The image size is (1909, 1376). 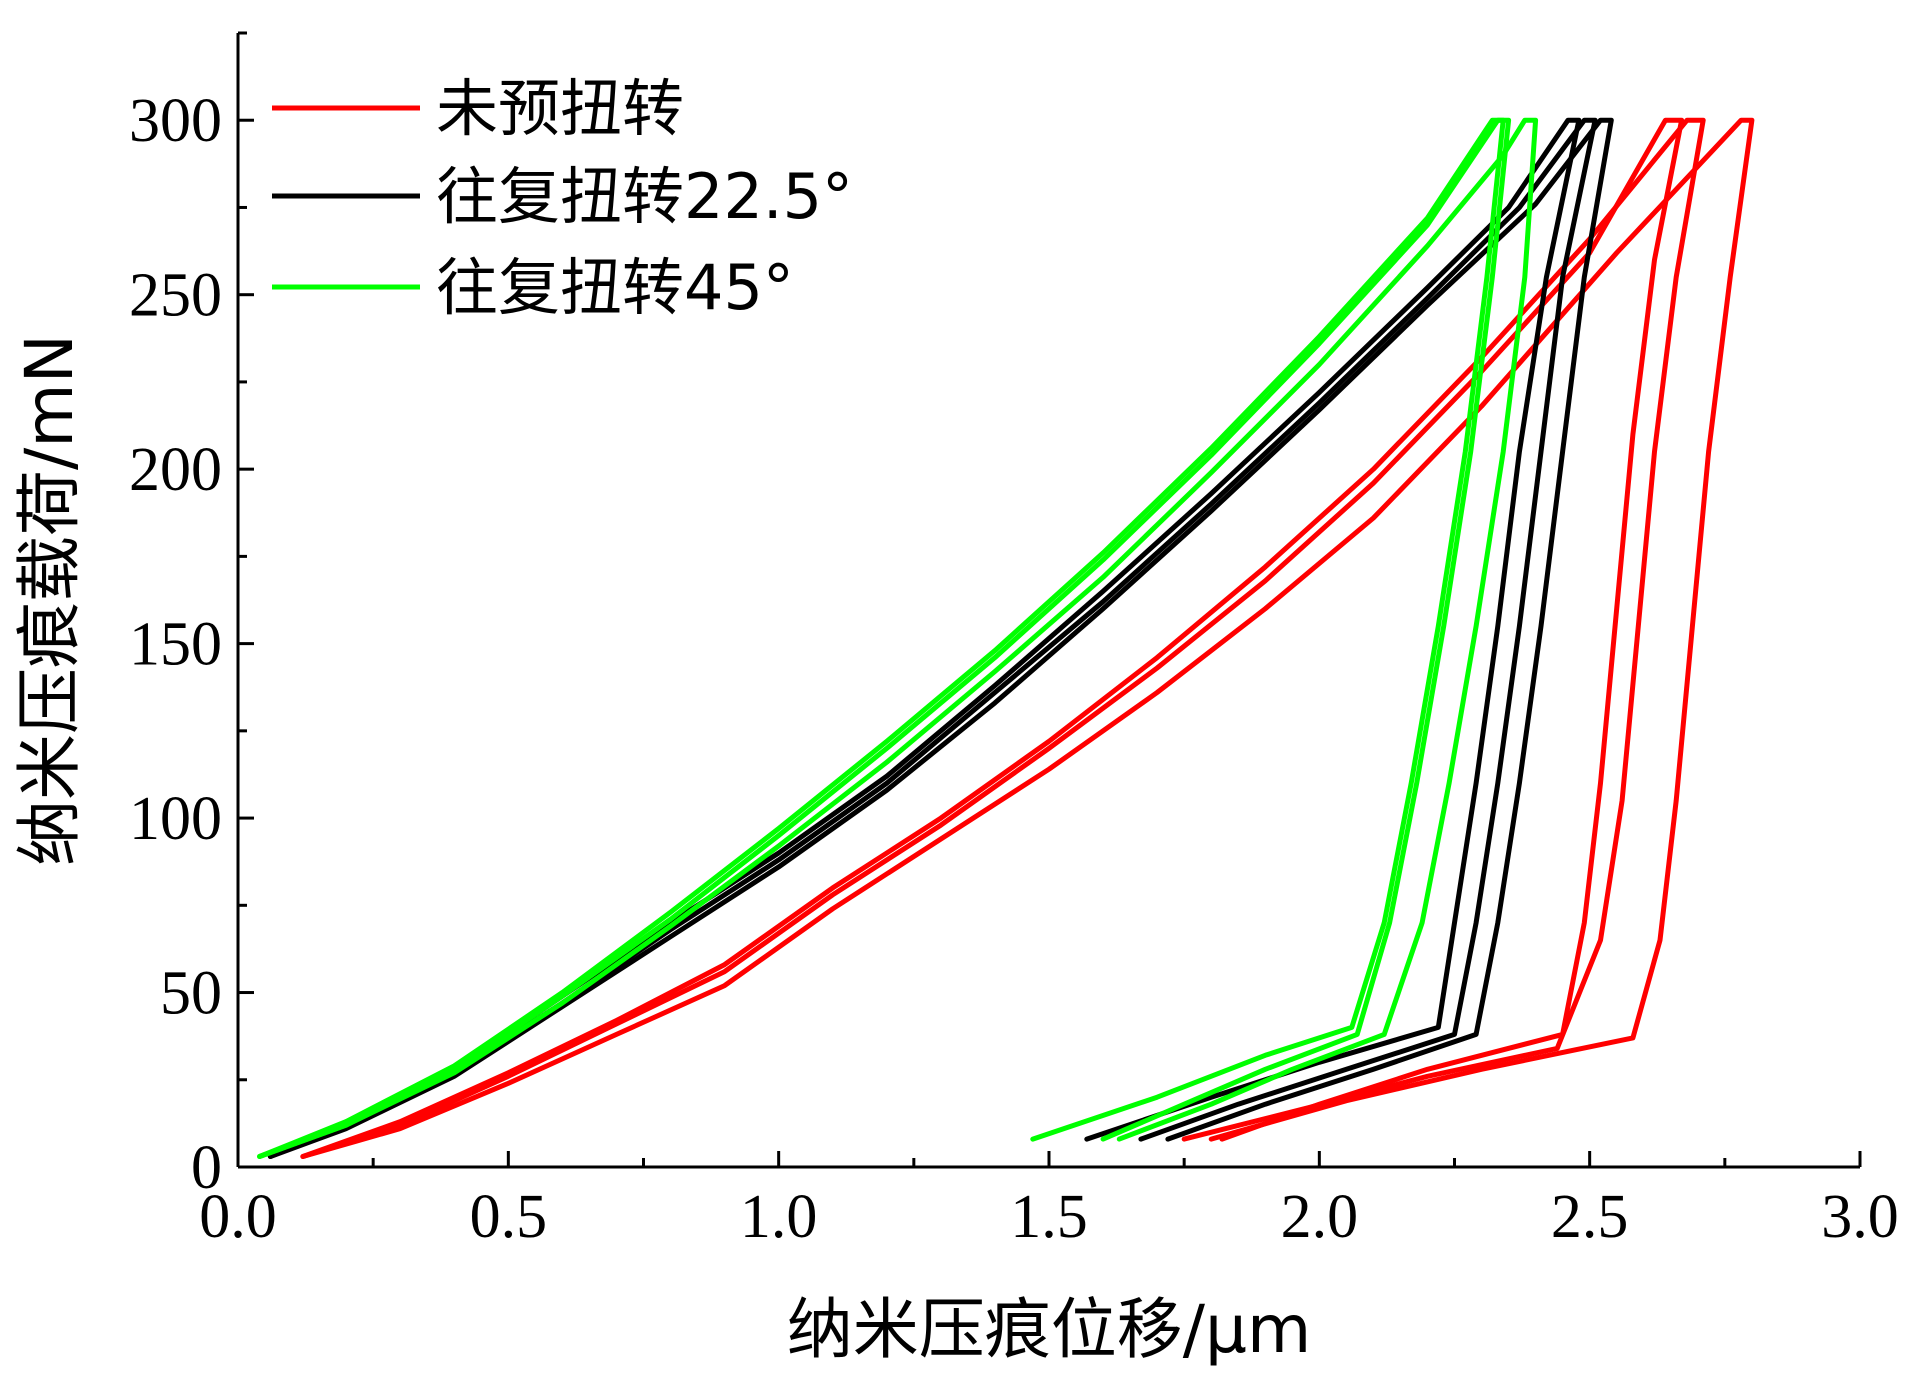 I want to click on legend-label-0: 未预扭转, so click(x=560, y=108).